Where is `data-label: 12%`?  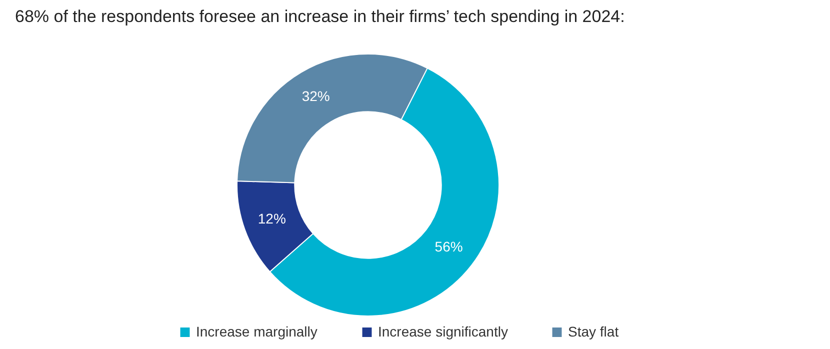
data-label: 12% is located at coordinates (272, 218).